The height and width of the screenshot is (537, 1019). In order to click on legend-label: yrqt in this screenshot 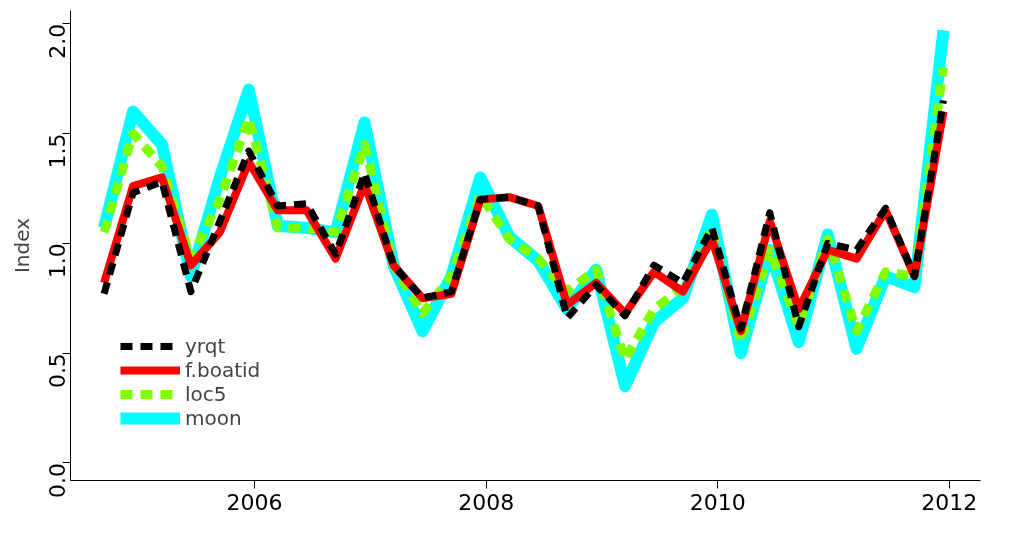, I will do `click(205, 346)`.